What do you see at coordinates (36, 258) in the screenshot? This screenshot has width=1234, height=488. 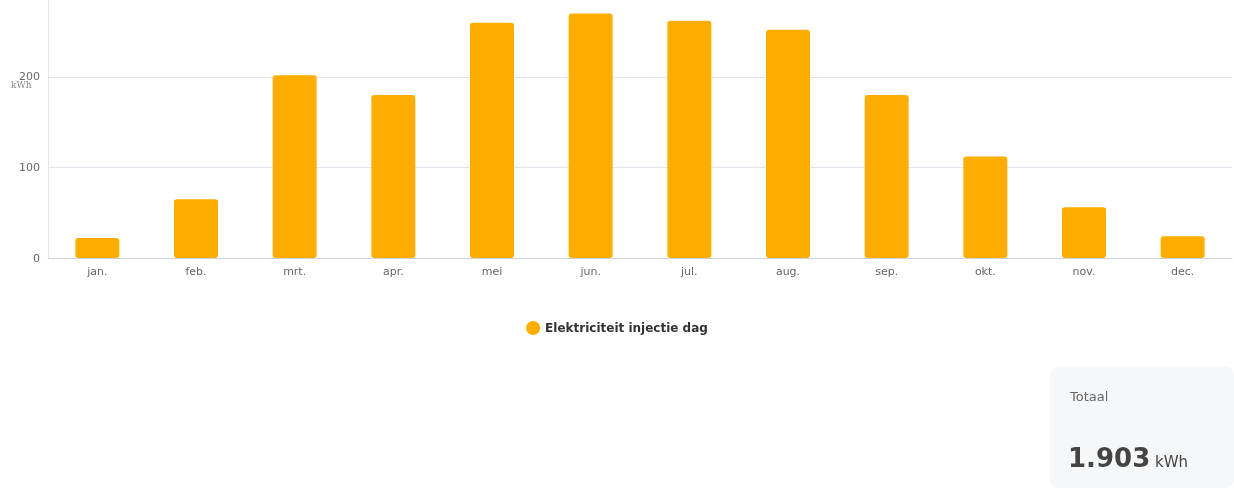 I see `y-tick-label: 0` at bounding box center [36, 258].